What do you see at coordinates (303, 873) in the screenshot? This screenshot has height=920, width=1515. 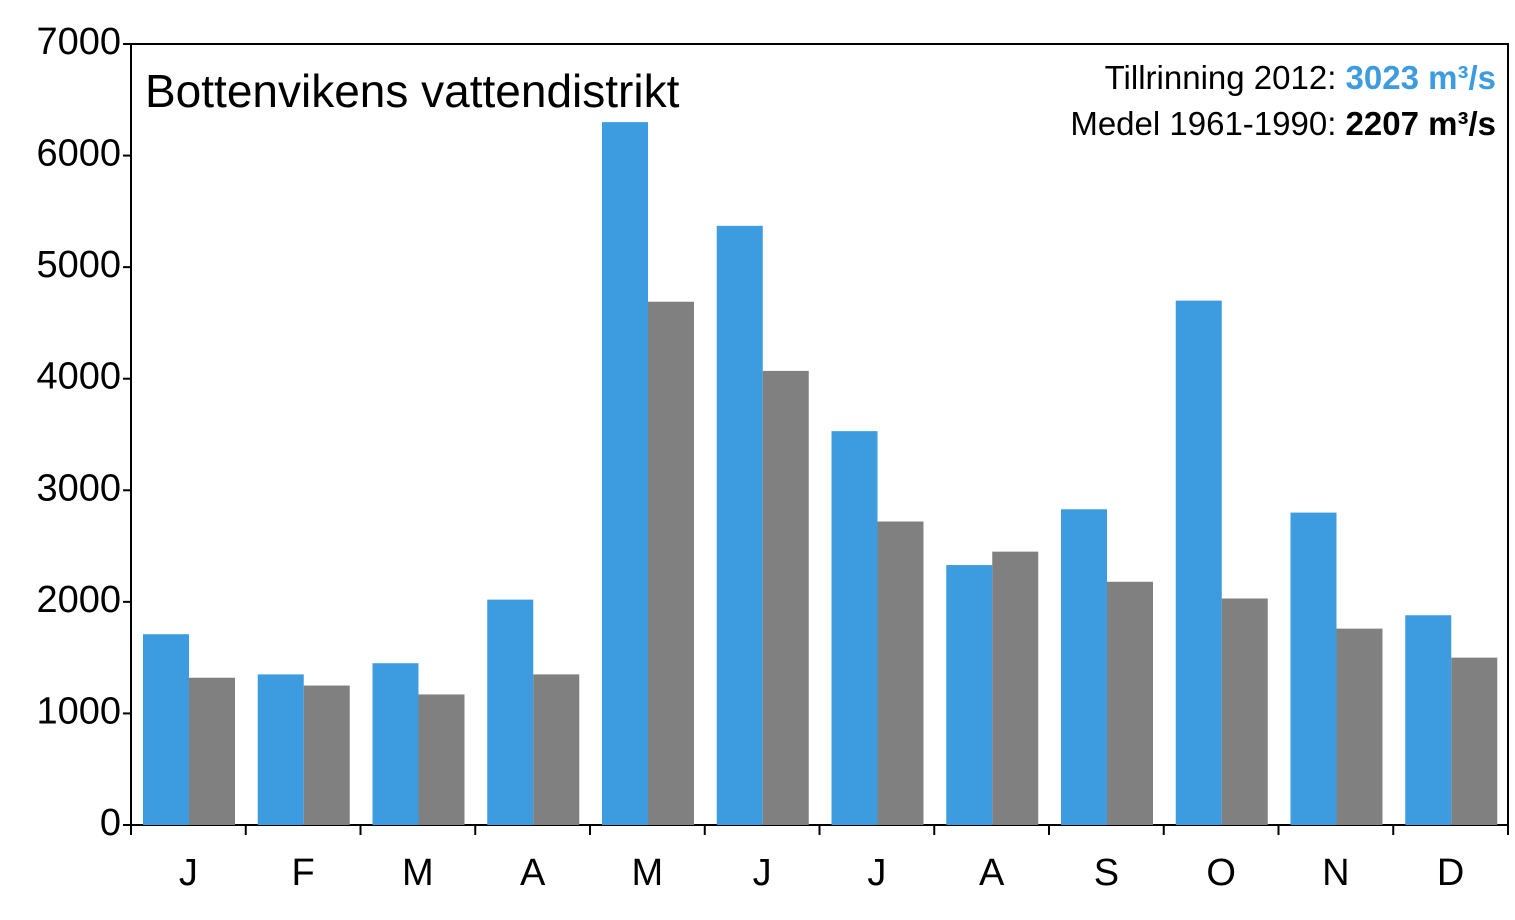 I see `x-tick-label: F` at bounding box center [303, 873].